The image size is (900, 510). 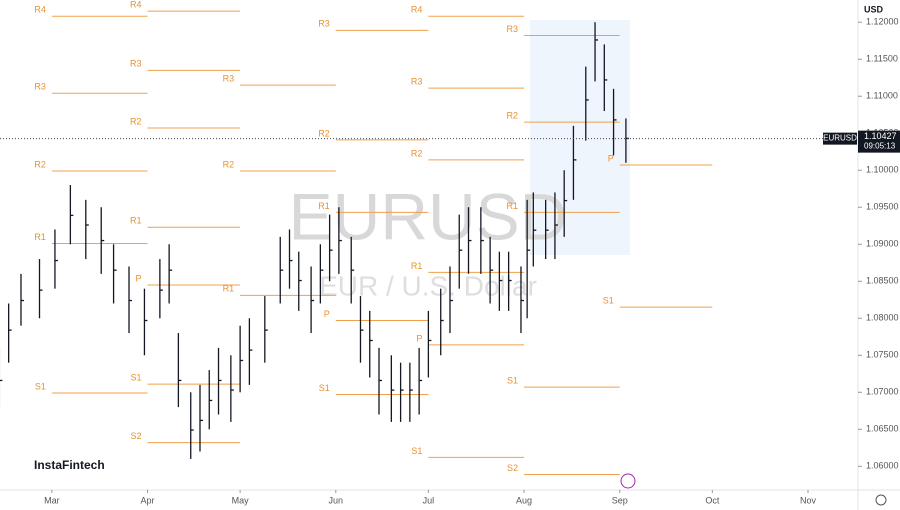 What do you see at coordinates (336, 500) in the screenshot?
I see `x-tick-label: Jun` at bounding box center [336, 500].